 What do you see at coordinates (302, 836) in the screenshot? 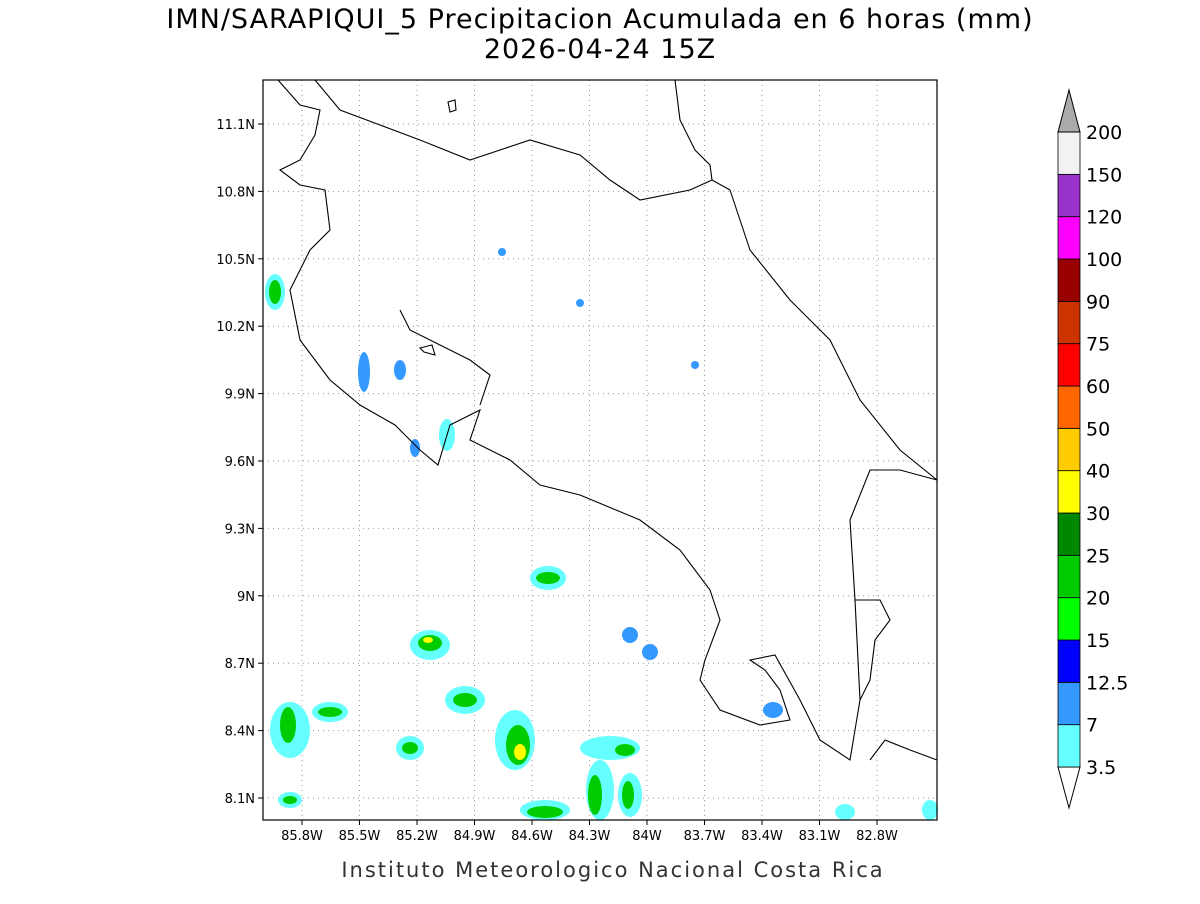
I see `lon-tick-label: 85.8W` at bounding box center [302, 836].